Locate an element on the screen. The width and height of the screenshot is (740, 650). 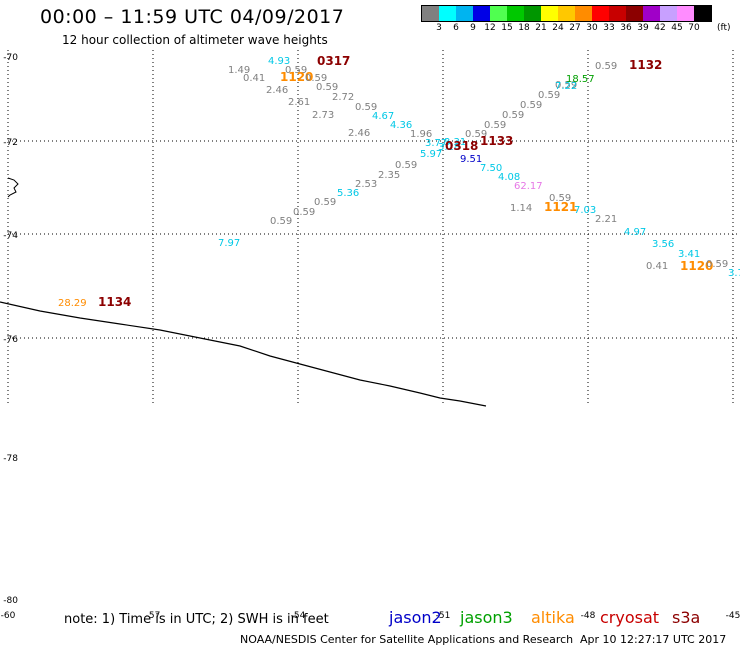
wave-height-label: 1.14 is located at coordinates (521, 208).